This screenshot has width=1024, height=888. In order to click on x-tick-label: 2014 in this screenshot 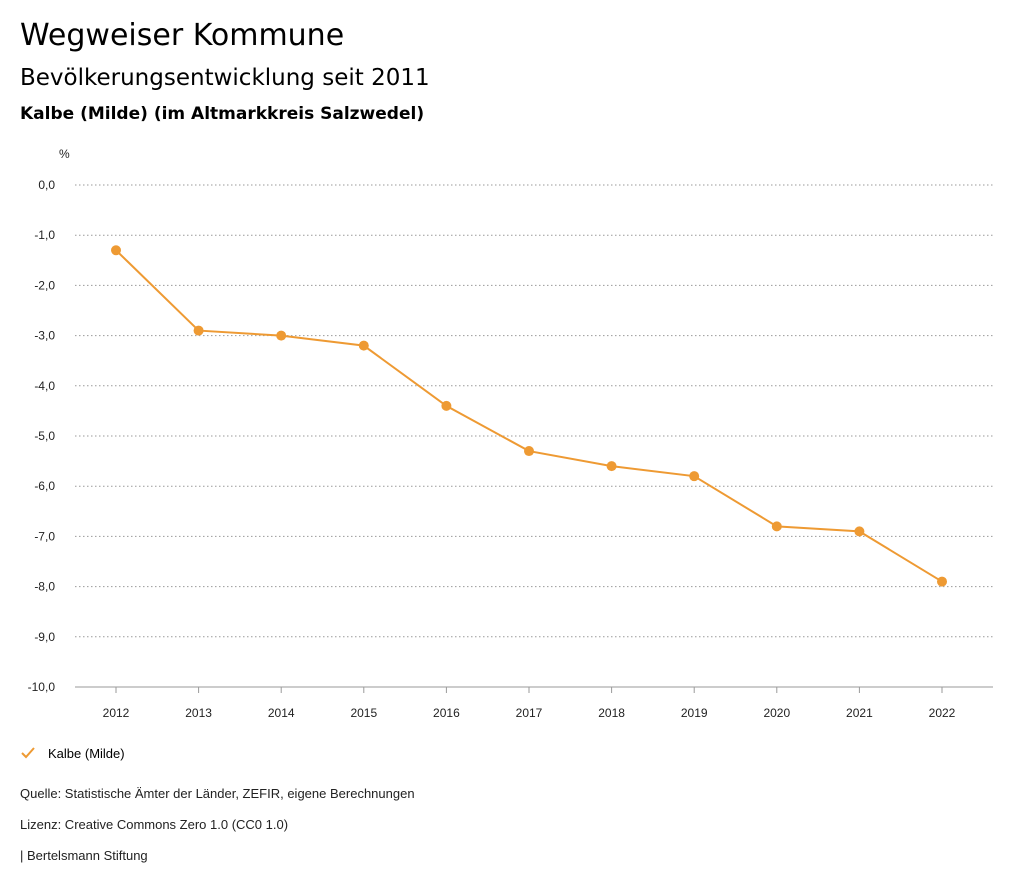, I will do `click(281, 713)`.